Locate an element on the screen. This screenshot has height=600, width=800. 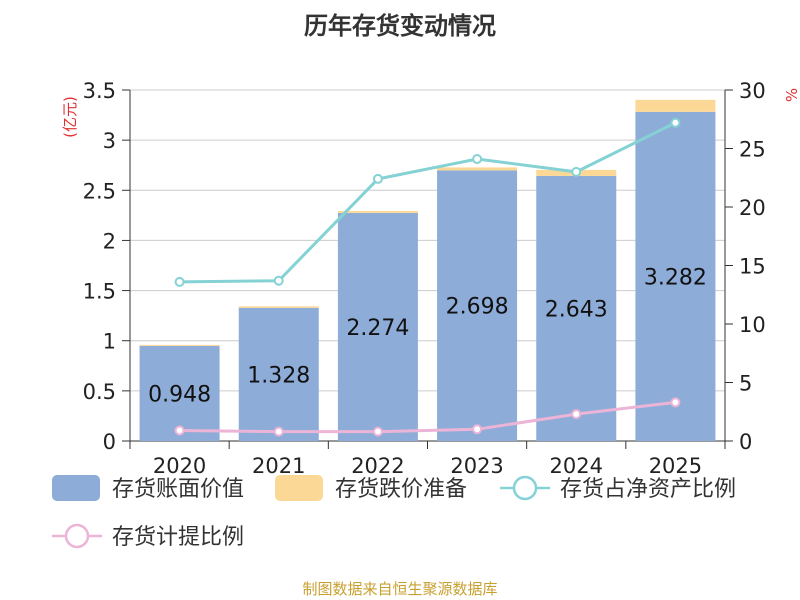
bar-value-label: 2.274 is located at coordinates (377, 328).